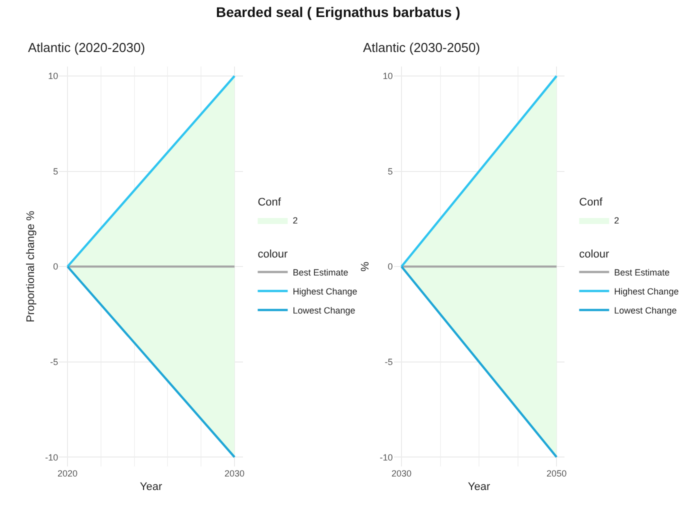 This screenshot has width=689, height=511. Describe the element at coordinates (68, 473) in the screenshot. I see `x-tick-label: 2020` at that location.